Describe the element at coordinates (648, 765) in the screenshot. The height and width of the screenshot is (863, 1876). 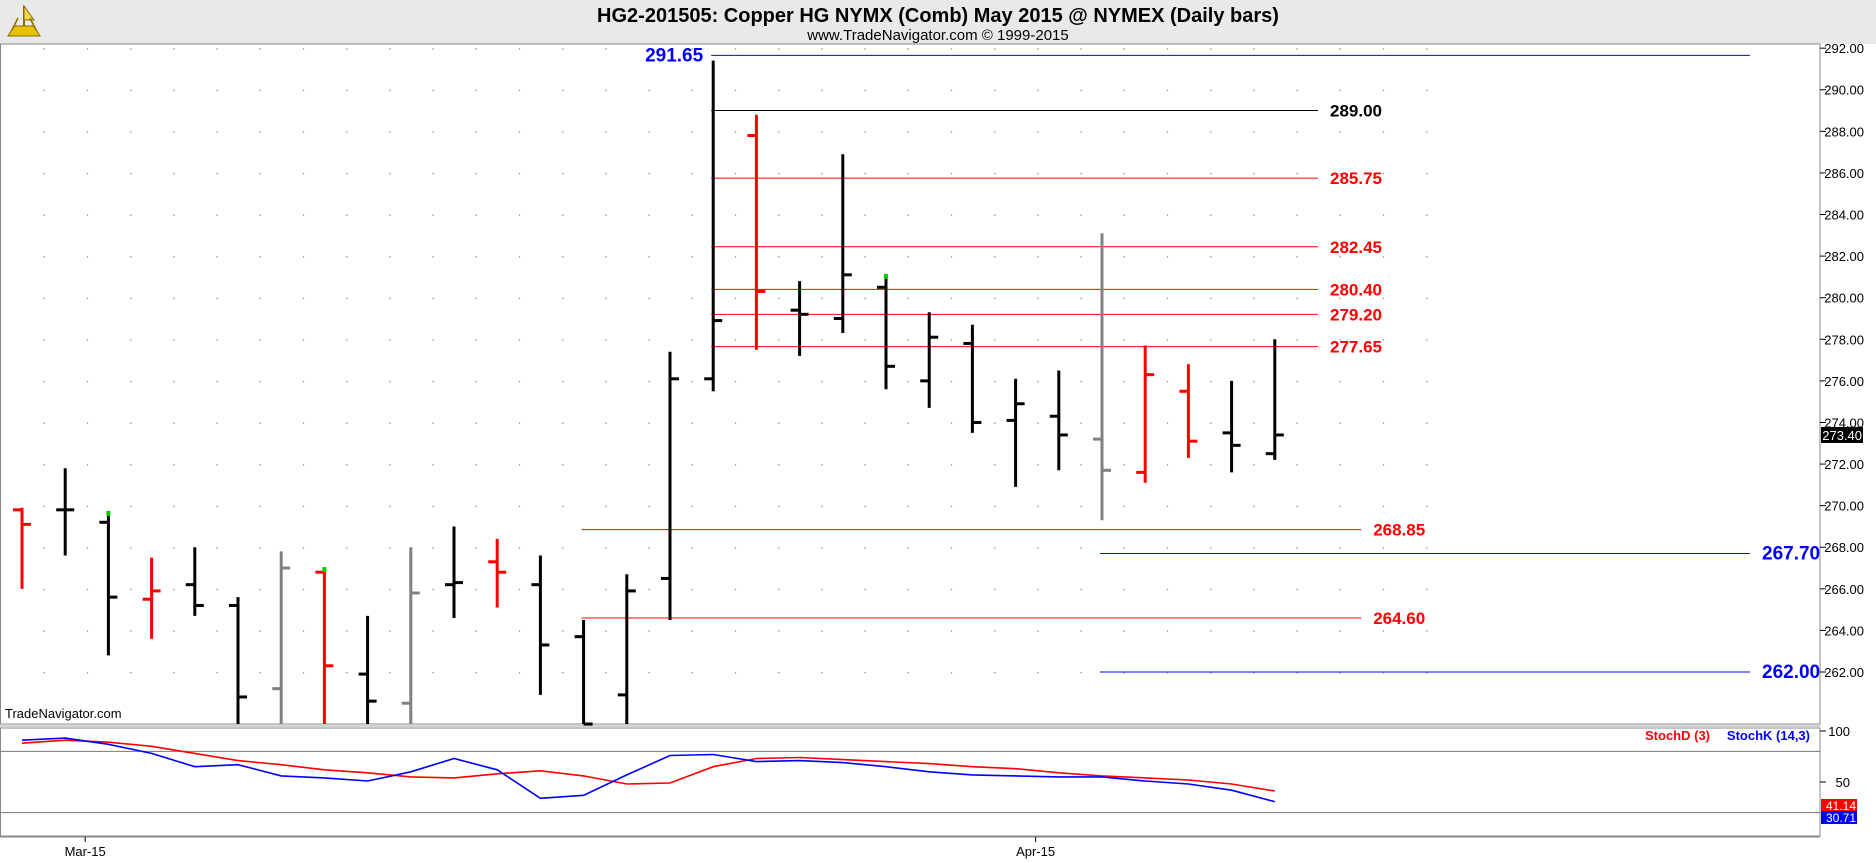
I see `stoch-line` at that location.